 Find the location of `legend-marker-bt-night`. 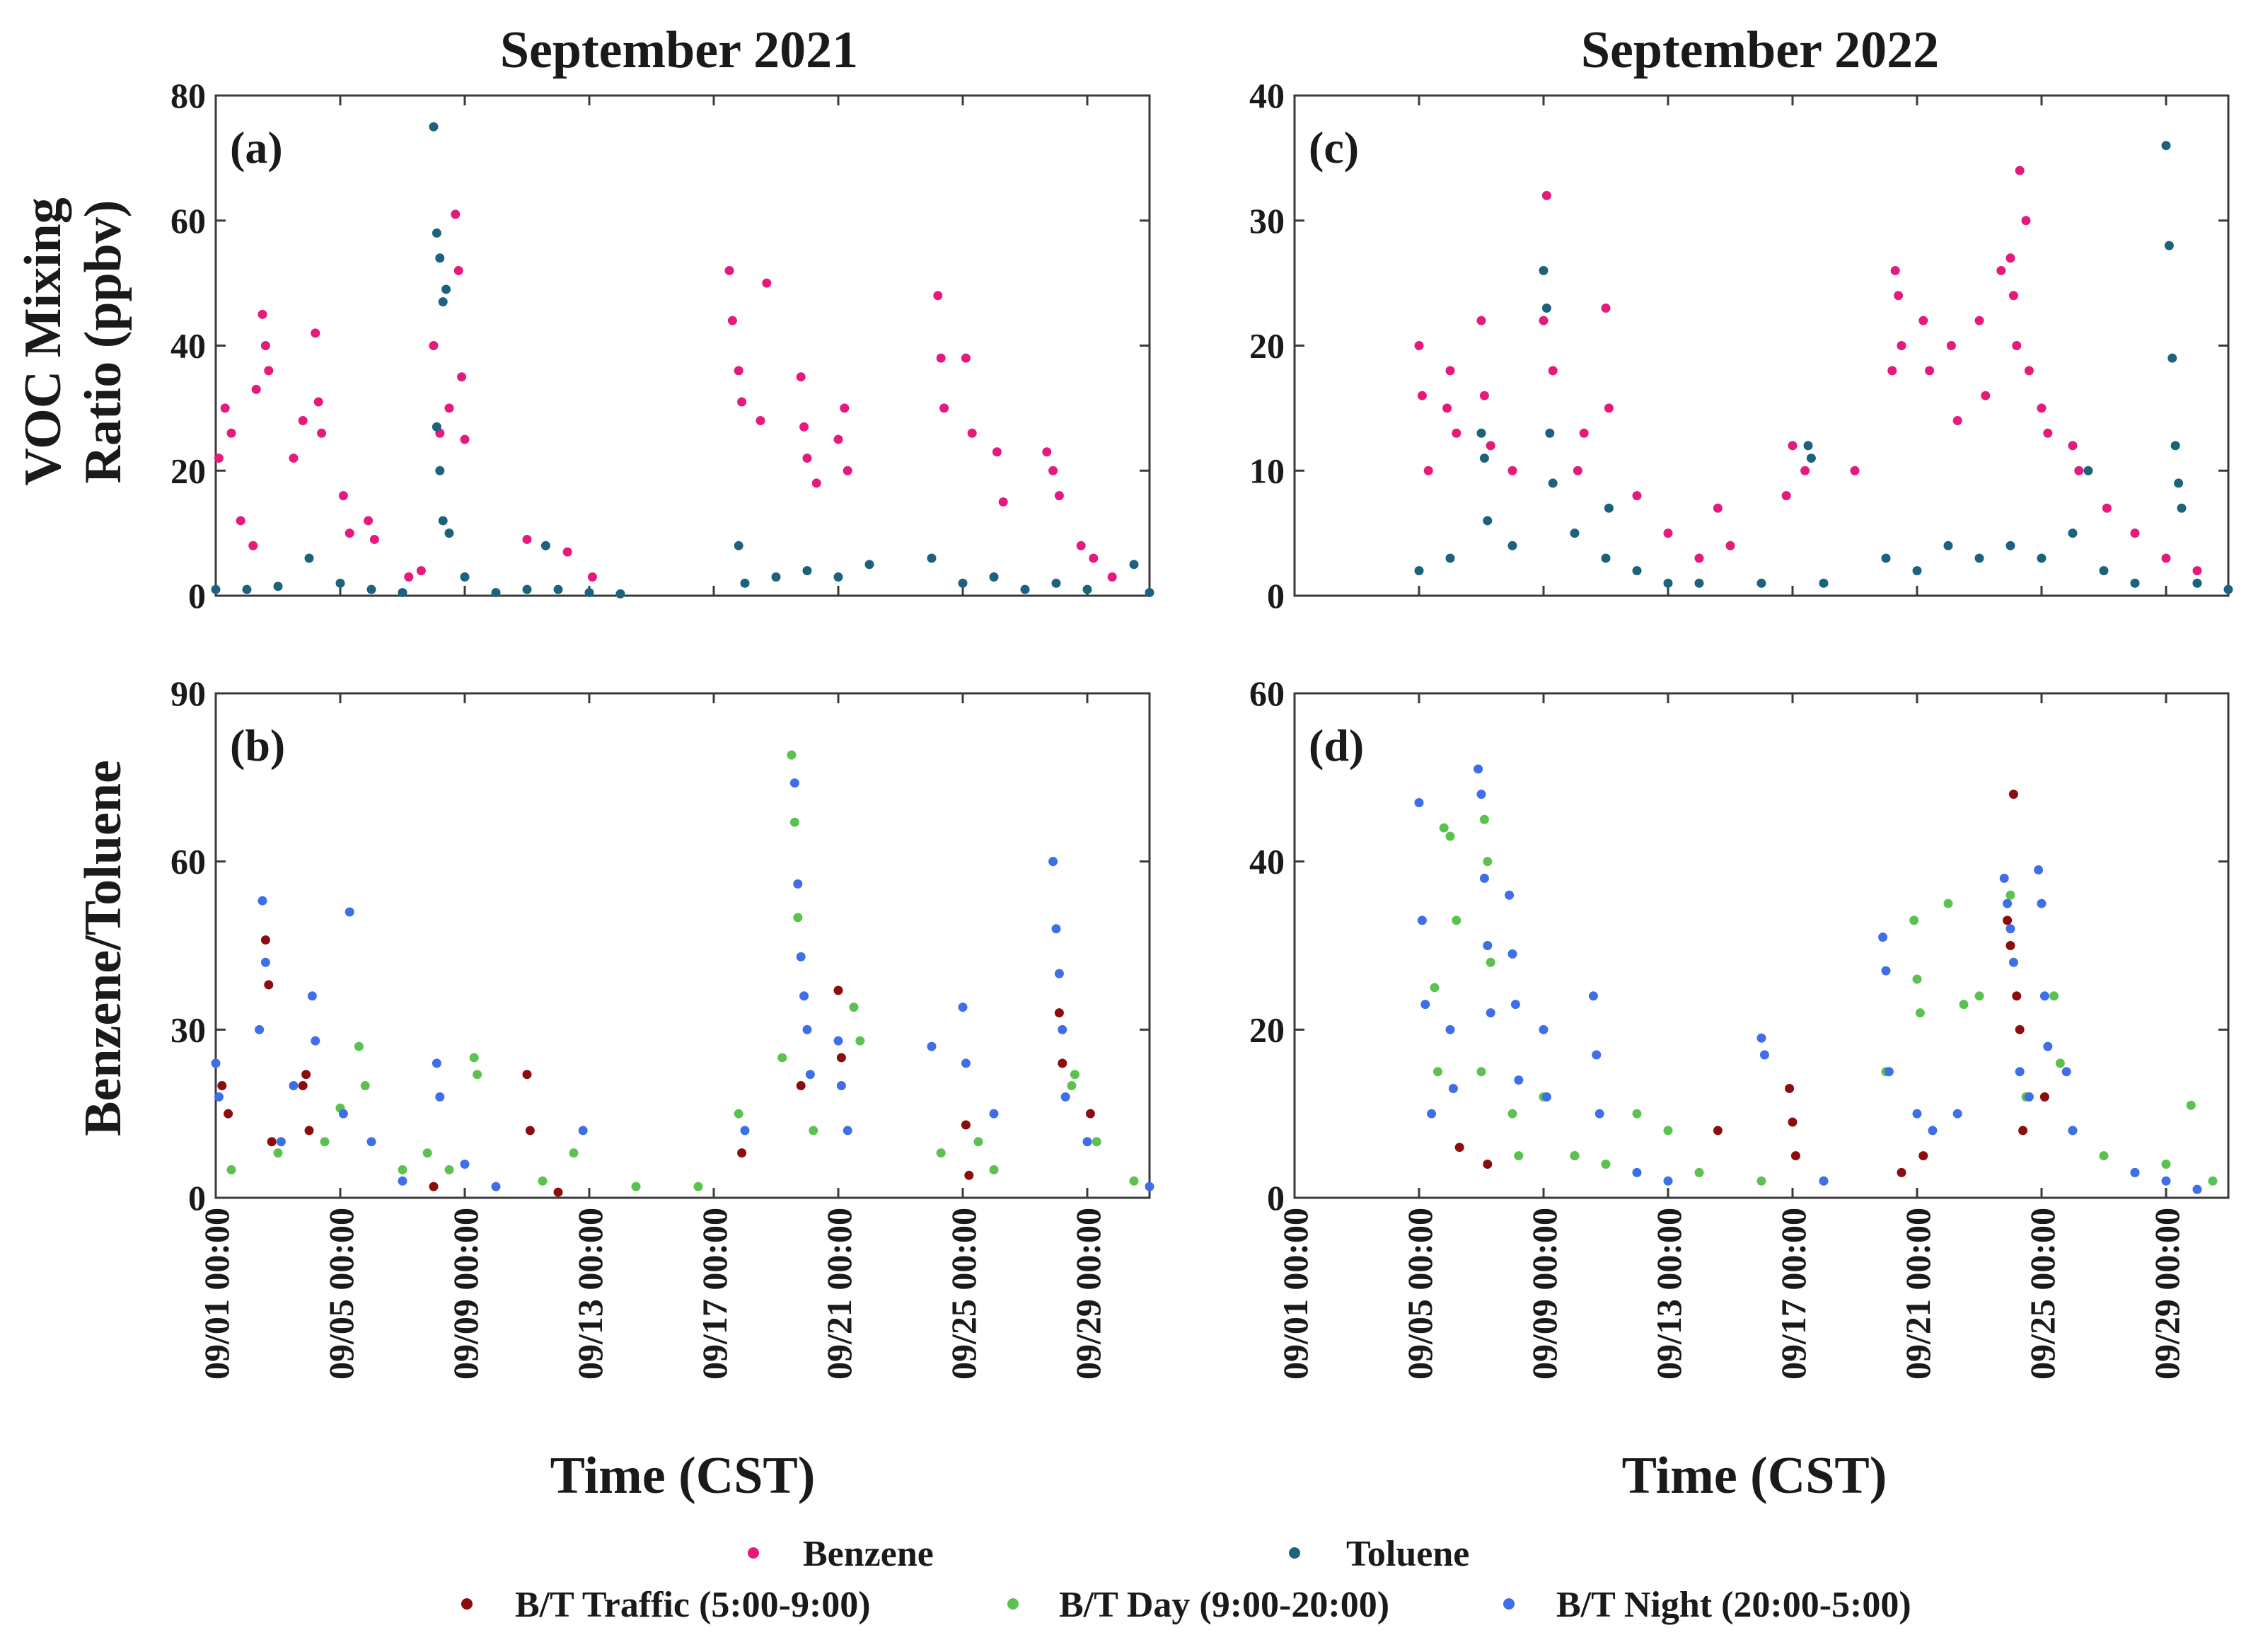

legend-marker-bt-night is located at coordinates (1509, 1604).